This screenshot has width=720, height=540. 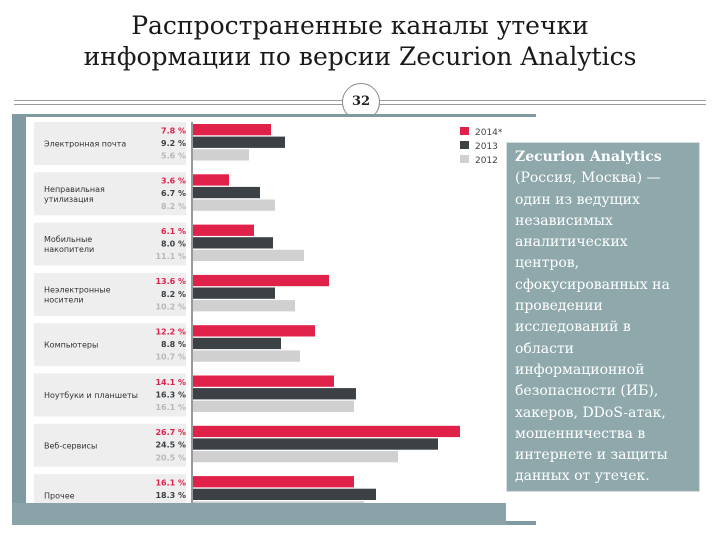 I want to click on value-label: 8.0 %, so click(x=173, y=244).